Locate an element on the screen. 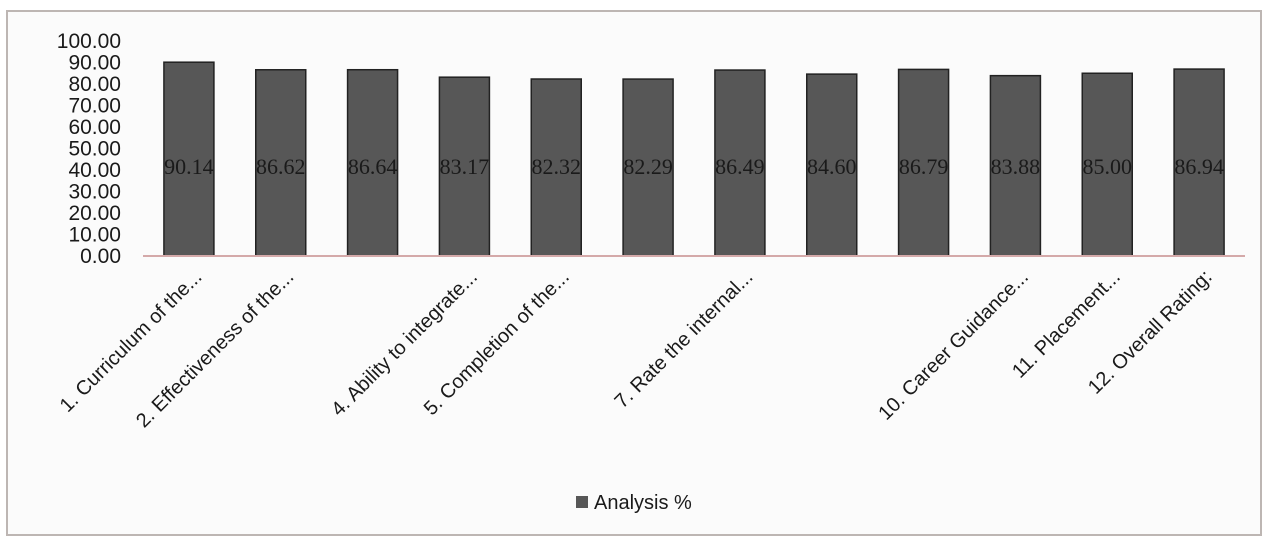  y-tick-label: 70.00 is located at coordinates (94, 106).